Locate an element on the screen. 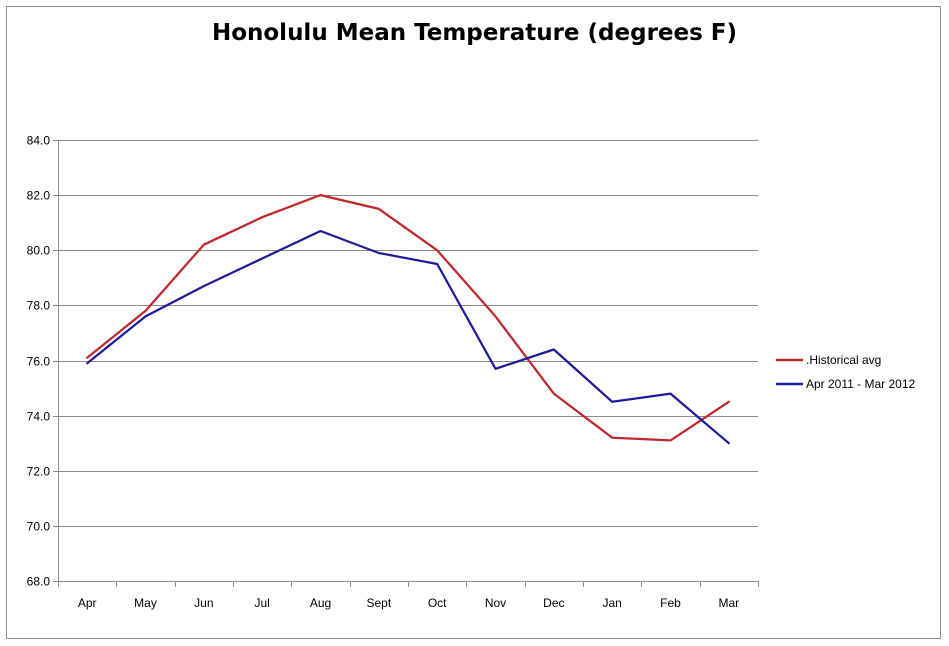 Image resolution: width=949 pixels, height=646 pixels. legend-label: Apr 2011 - Mar 2012 is located at coordinates (860, 384).